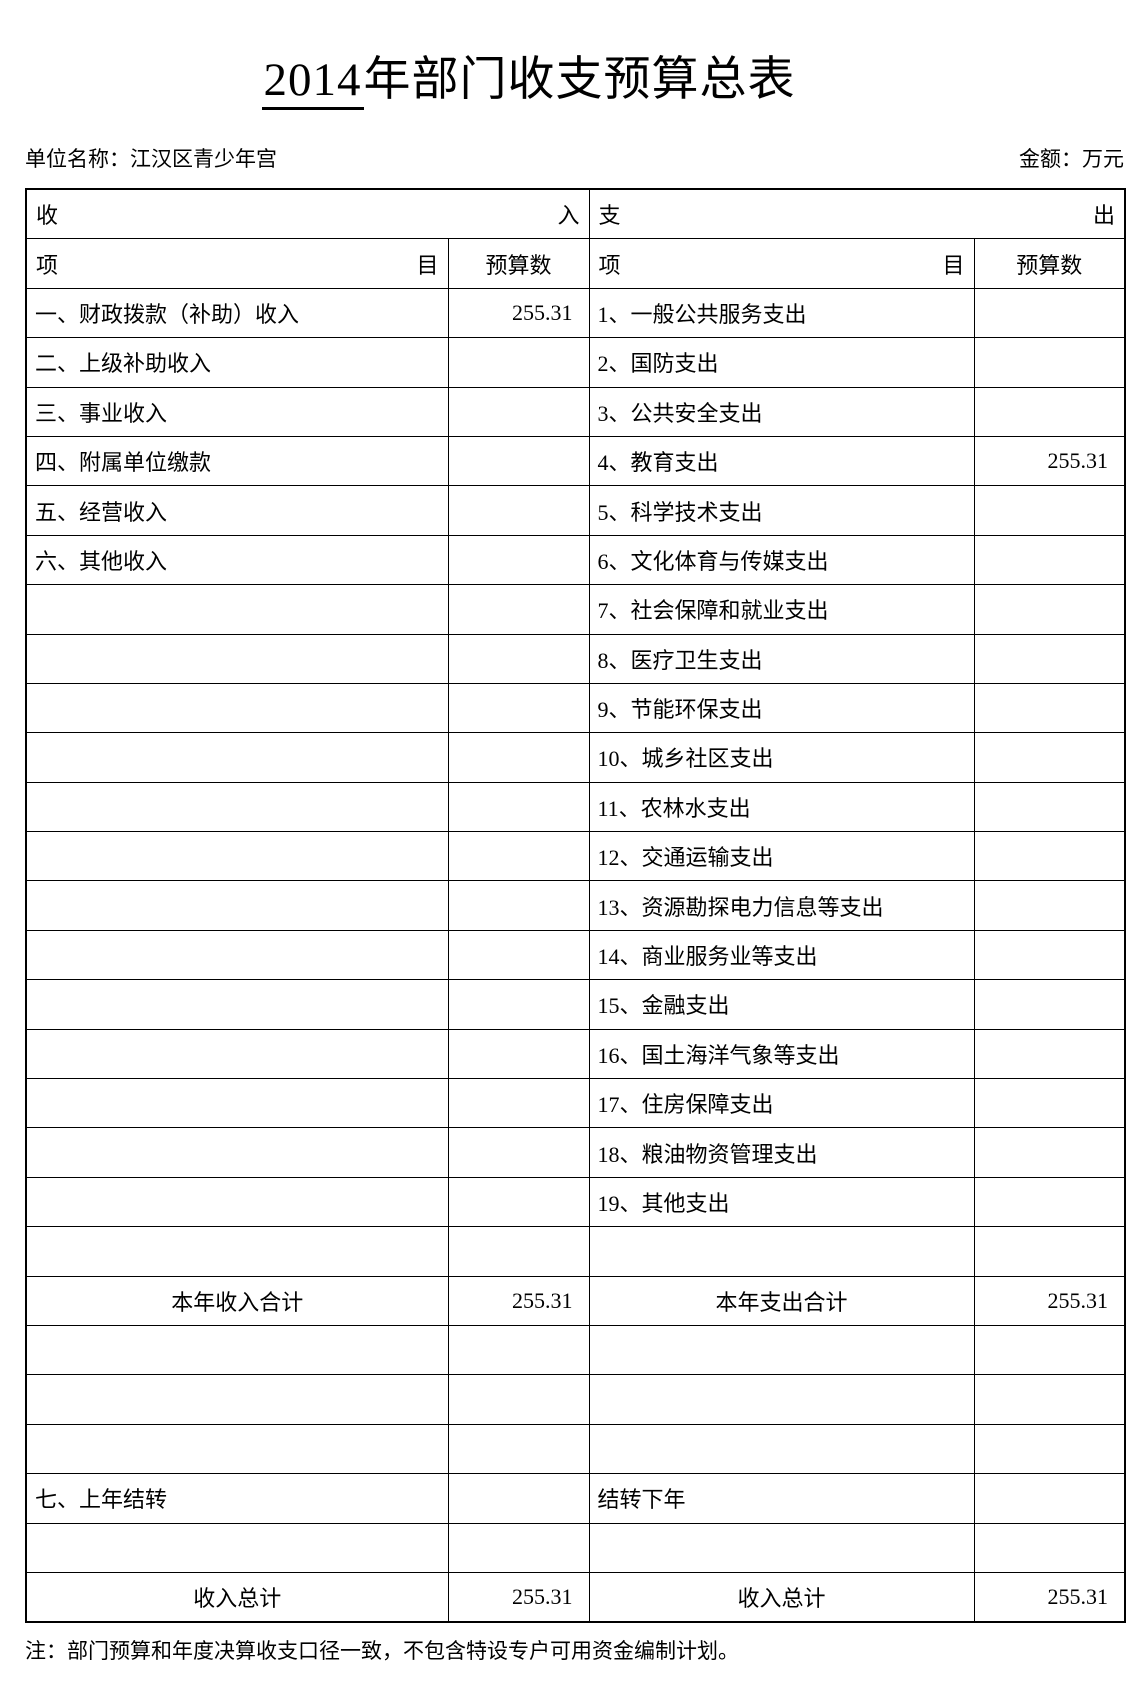  What do you see at coordinates (47, 265) in the screenshot?
I see `income-item-header-first: 项` at bounding box center [47, 265].